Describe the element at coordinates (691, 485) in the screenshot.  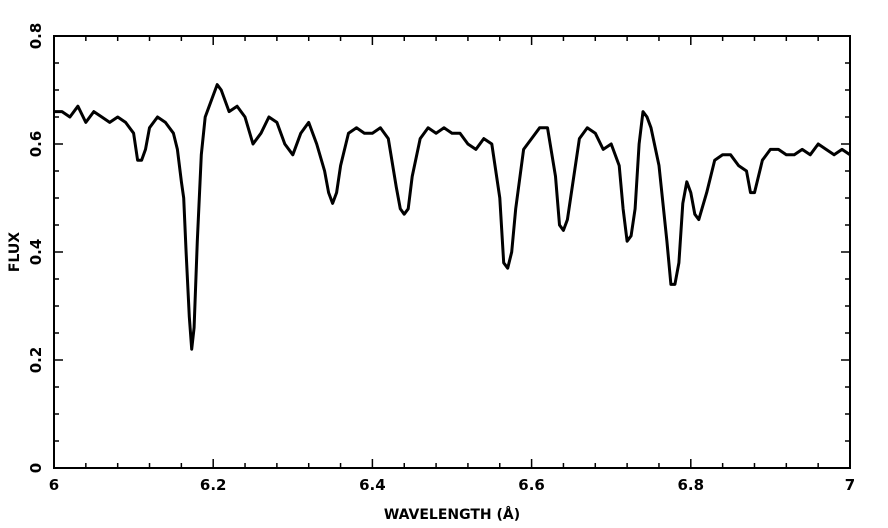
I see `x-tick-label: 6.8` at that location.